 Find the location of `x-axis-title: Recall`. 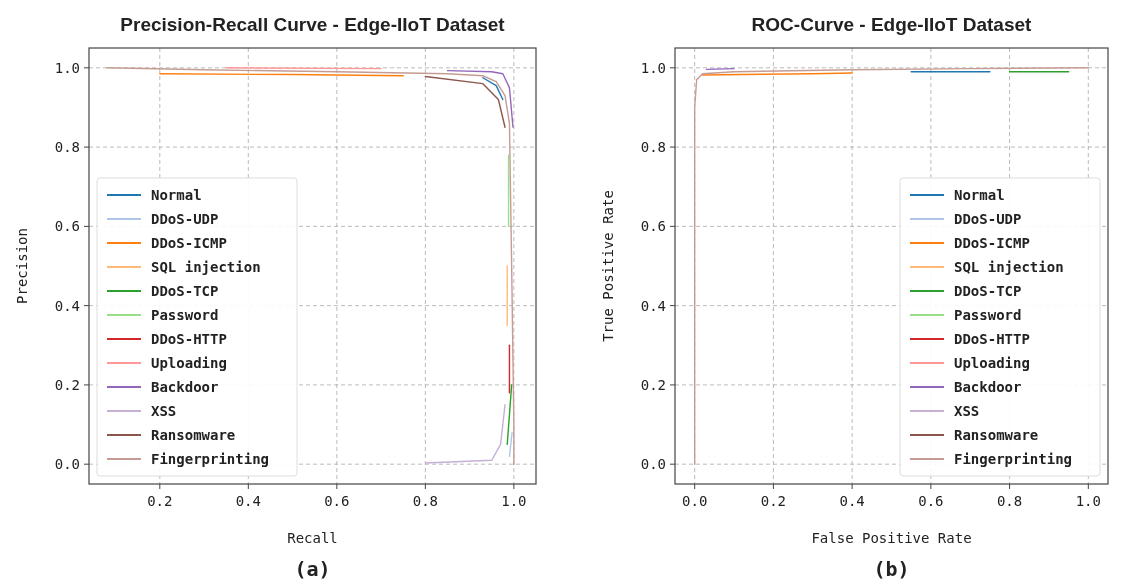

x-axis-title: Recall is located at coordinates (312, 538).